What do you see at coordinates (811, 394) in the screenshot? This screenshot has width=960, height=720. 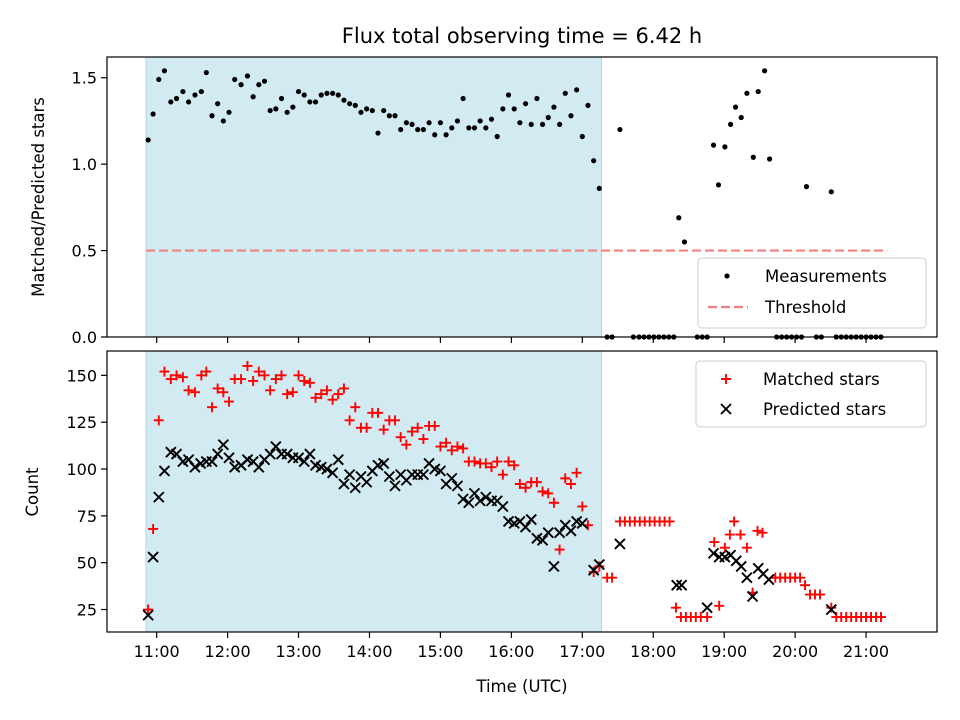 I see `legend-box` at bounding box center [811, 394].